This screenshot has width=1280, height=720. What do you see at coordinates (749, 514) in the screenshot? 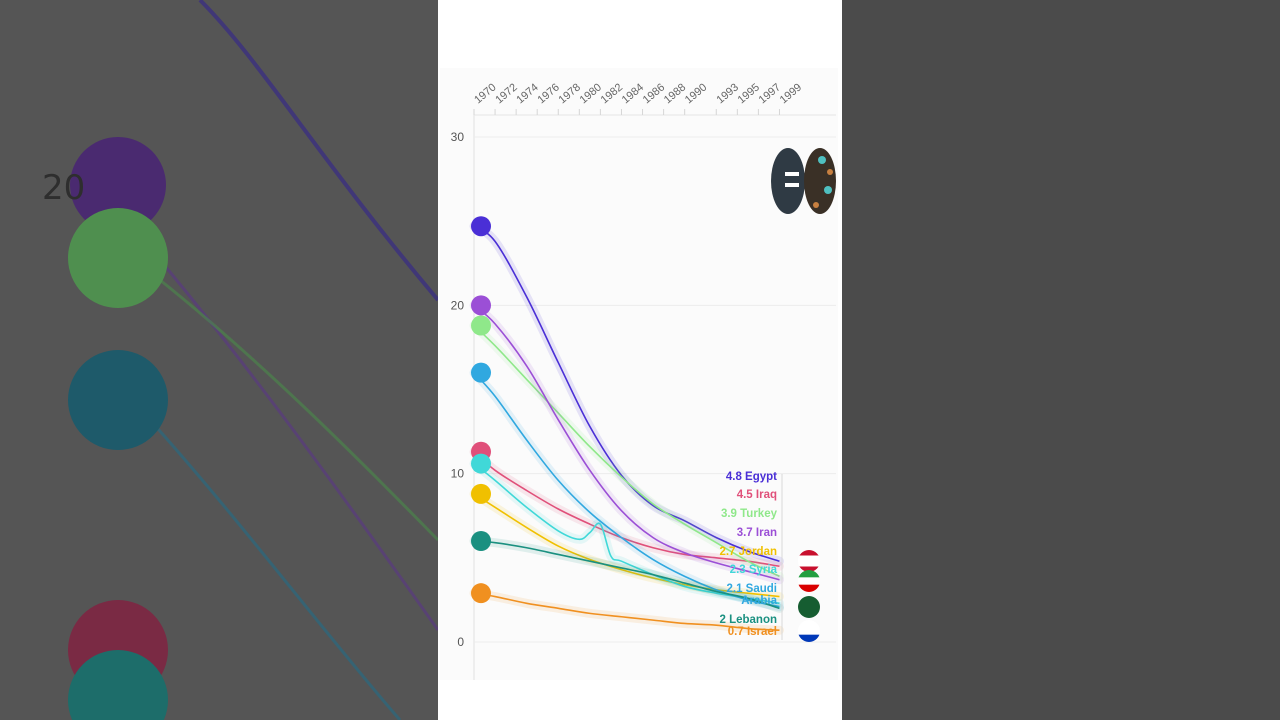
I see `series-end-label: 3.9 Turkey` at bounding box center [749, 514].